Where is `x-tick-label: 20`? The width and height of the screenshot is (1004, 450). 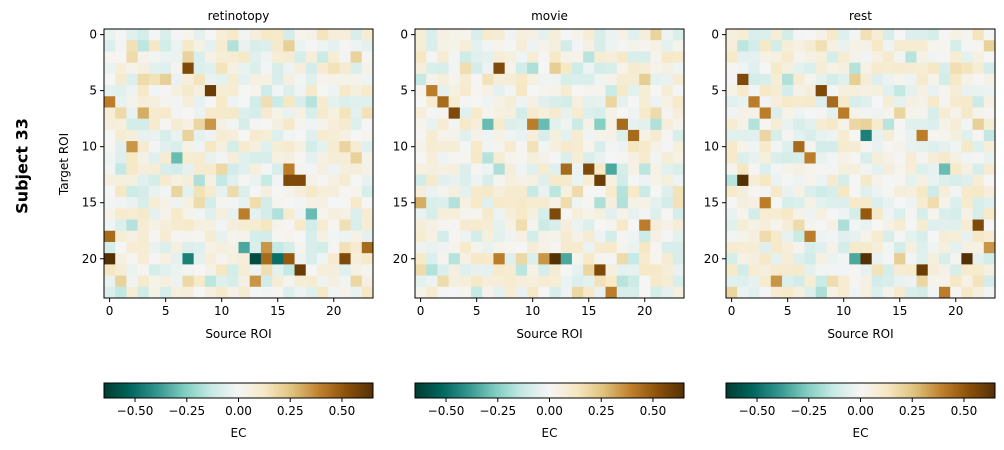 x-tick-label: 20 is located at coordinates (644, 311).